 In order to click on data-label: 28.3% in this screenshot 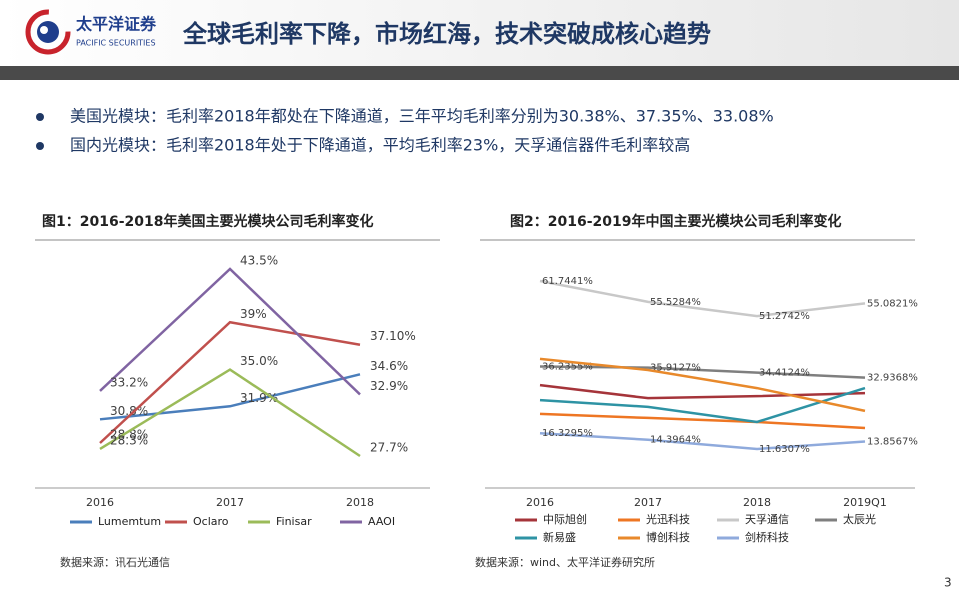, I will do `click(129, 440)`.